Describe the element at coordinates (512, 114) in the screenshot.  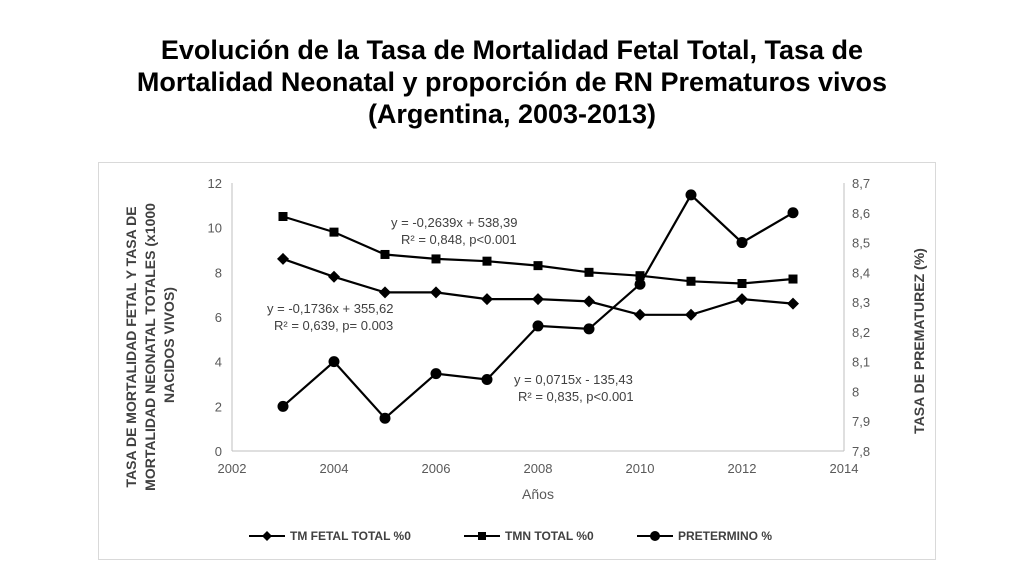
I see `title-line-3: (Argentina, 2003-2013)` at that location.